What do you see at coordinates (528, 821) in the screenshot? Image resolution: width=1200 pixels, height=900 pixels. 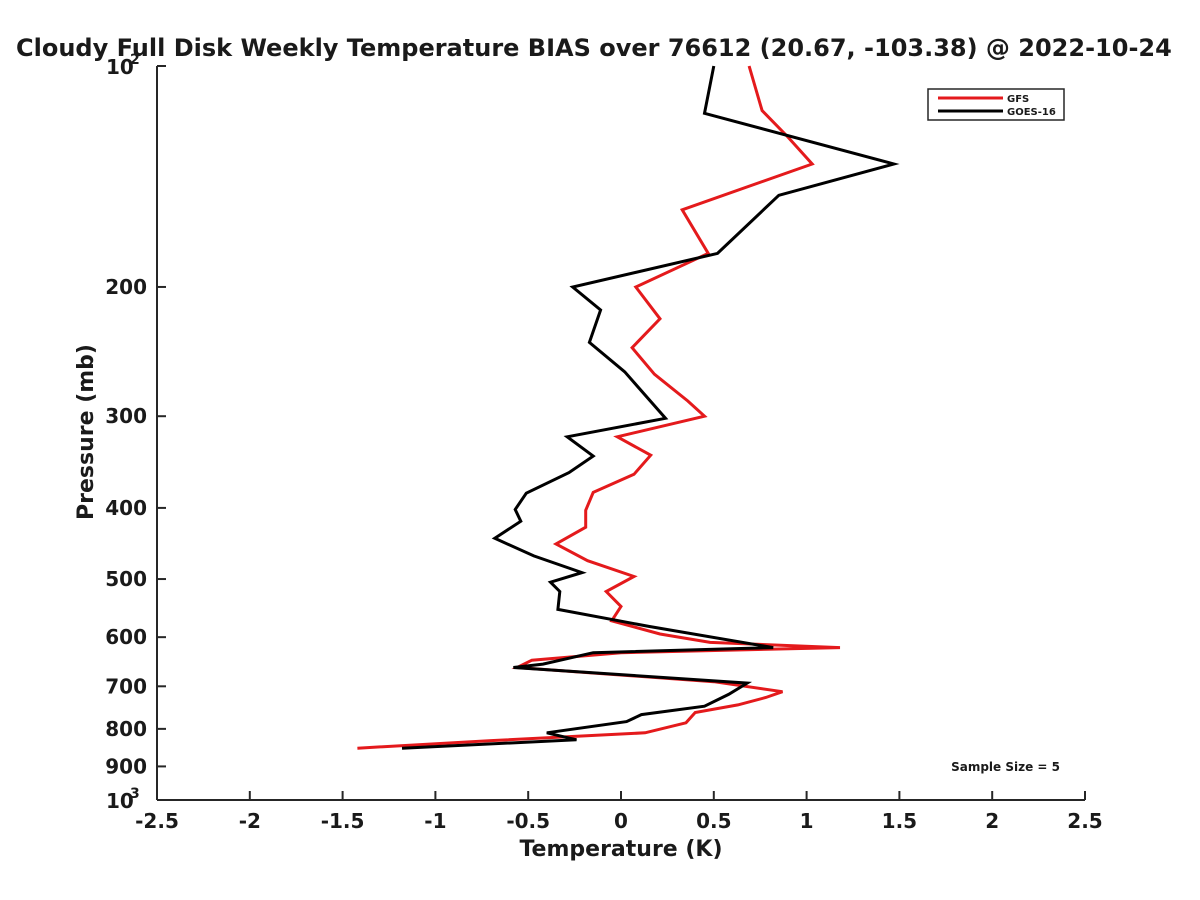 I see `x-tick-label: -0.5` at bounding box center [528, 821].